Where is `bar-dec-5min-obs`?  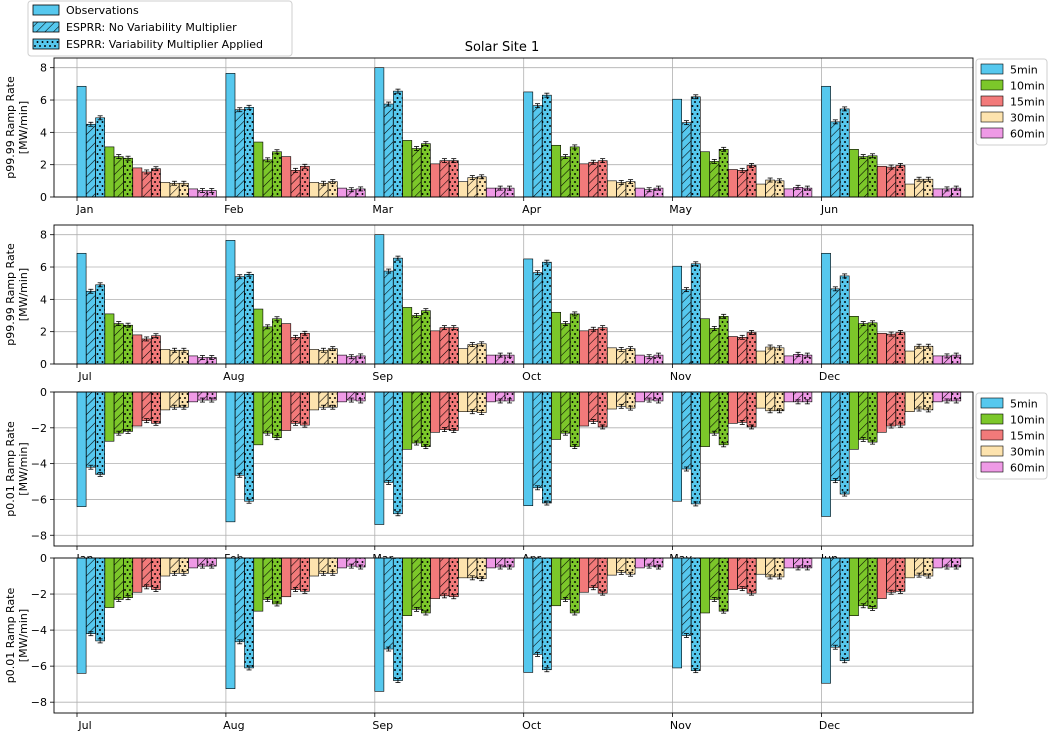
bar-dec-5min-obs is located at coordinates (826, 620).